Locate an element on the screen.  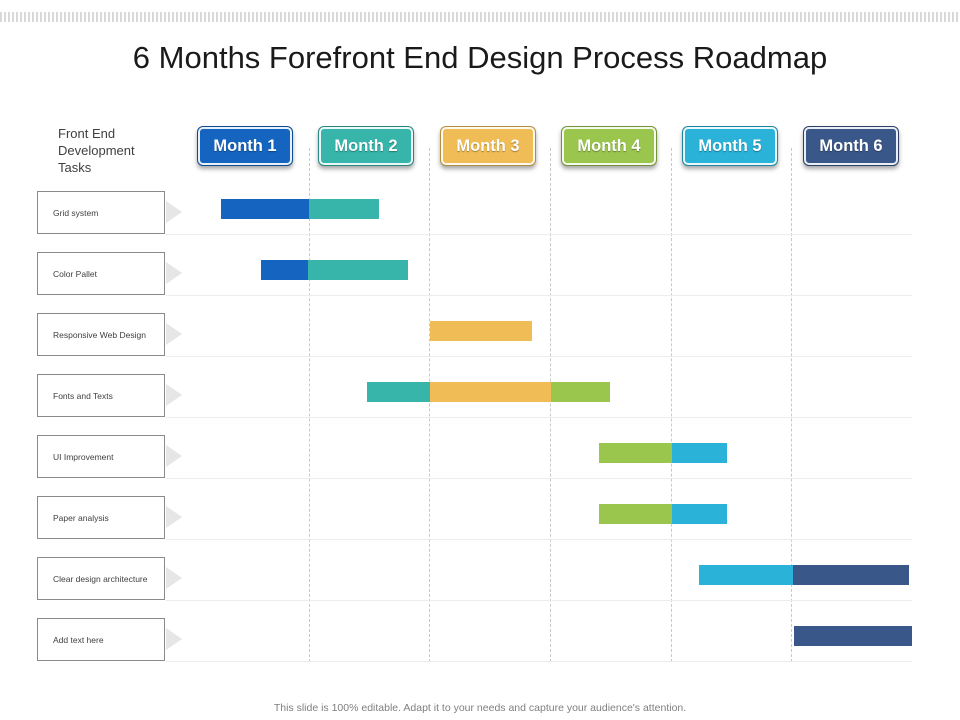
task-label: Fonts and Texts is located at coordinates (83, 395).